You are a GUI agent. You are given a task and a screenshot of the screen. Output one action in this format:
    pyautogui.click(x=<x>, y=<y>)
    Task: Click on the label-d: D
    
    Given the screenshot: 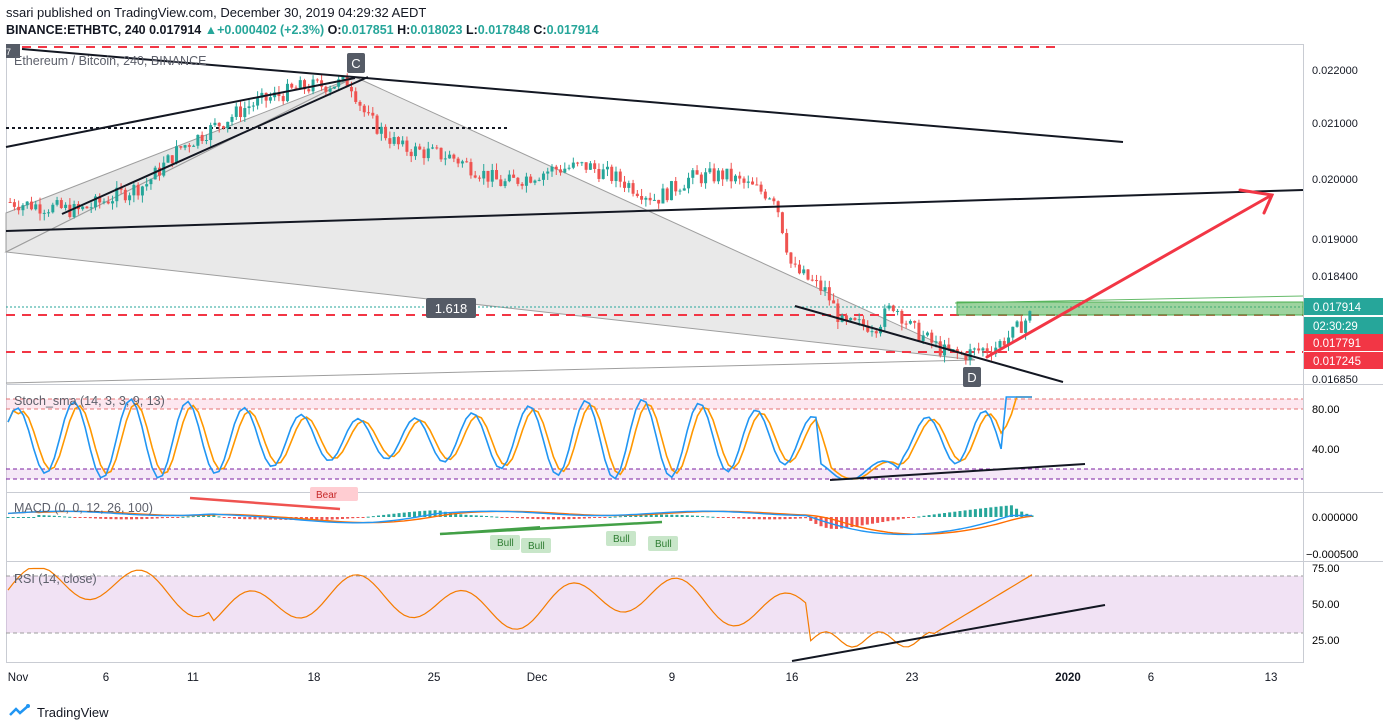 What is the action you would take?
    pyautogui.click(x=971, y=377)
    